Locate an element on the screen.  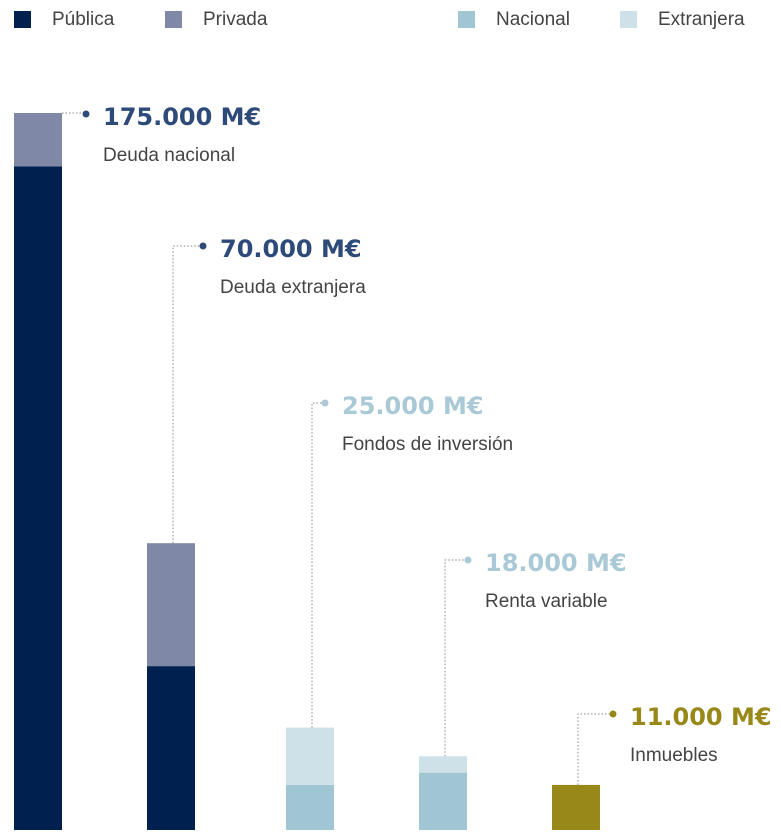
total-label: 18.000 M€ is located at coordinates (556, 563).